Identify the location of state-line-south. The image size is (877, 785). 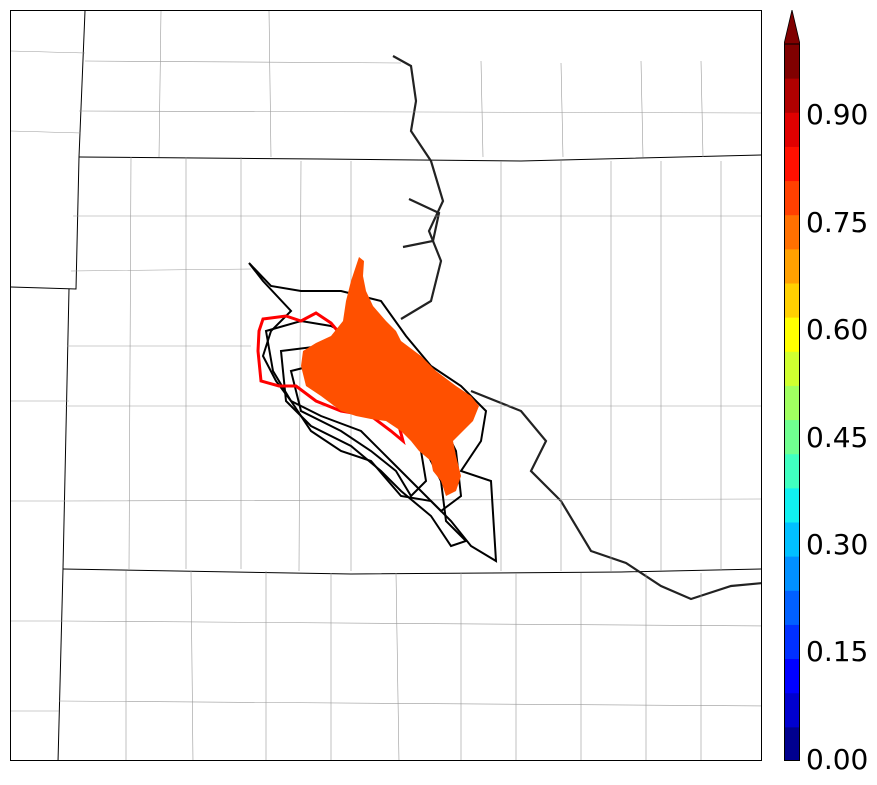
(411, 571).